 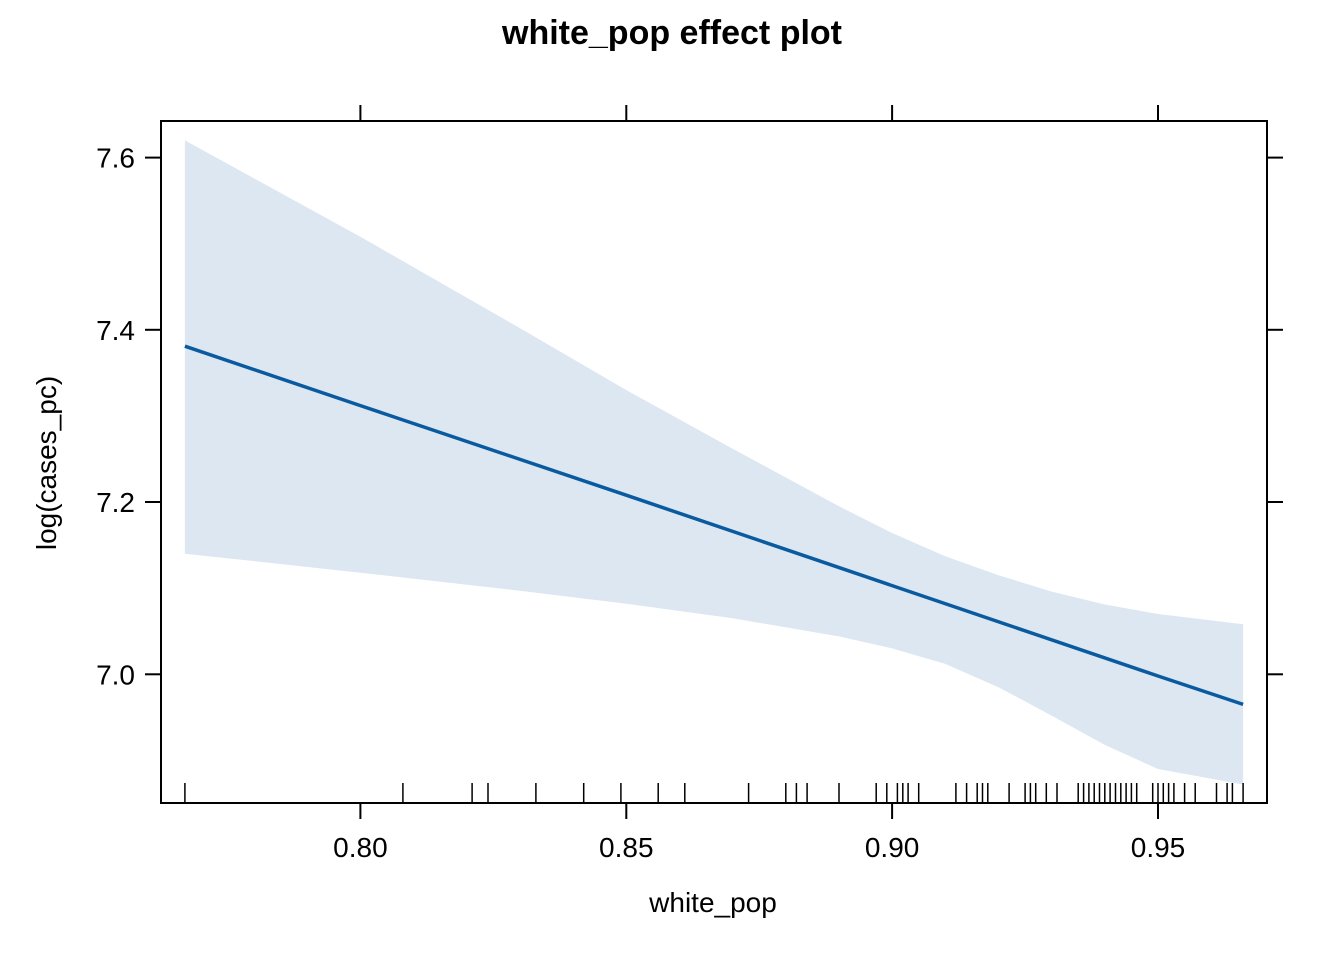 What do you see at coordinates (46, 463) in the screenshot?
I see `y-axis-label: log(cases_pc)` at bounding box center [46, 463].